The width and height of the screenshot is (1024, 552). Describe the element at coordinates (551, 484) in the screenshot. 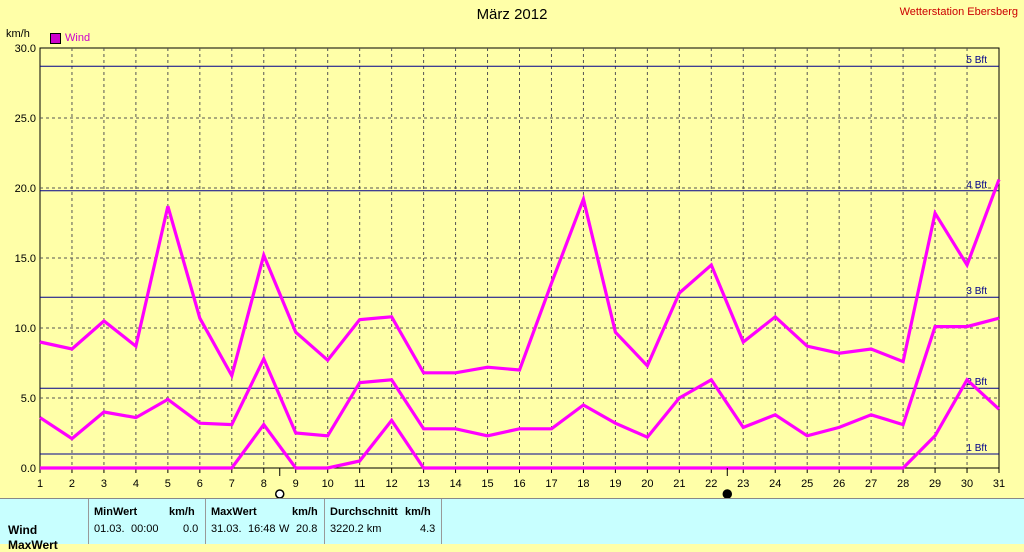

I see `x-tick-label: 17` at that location.